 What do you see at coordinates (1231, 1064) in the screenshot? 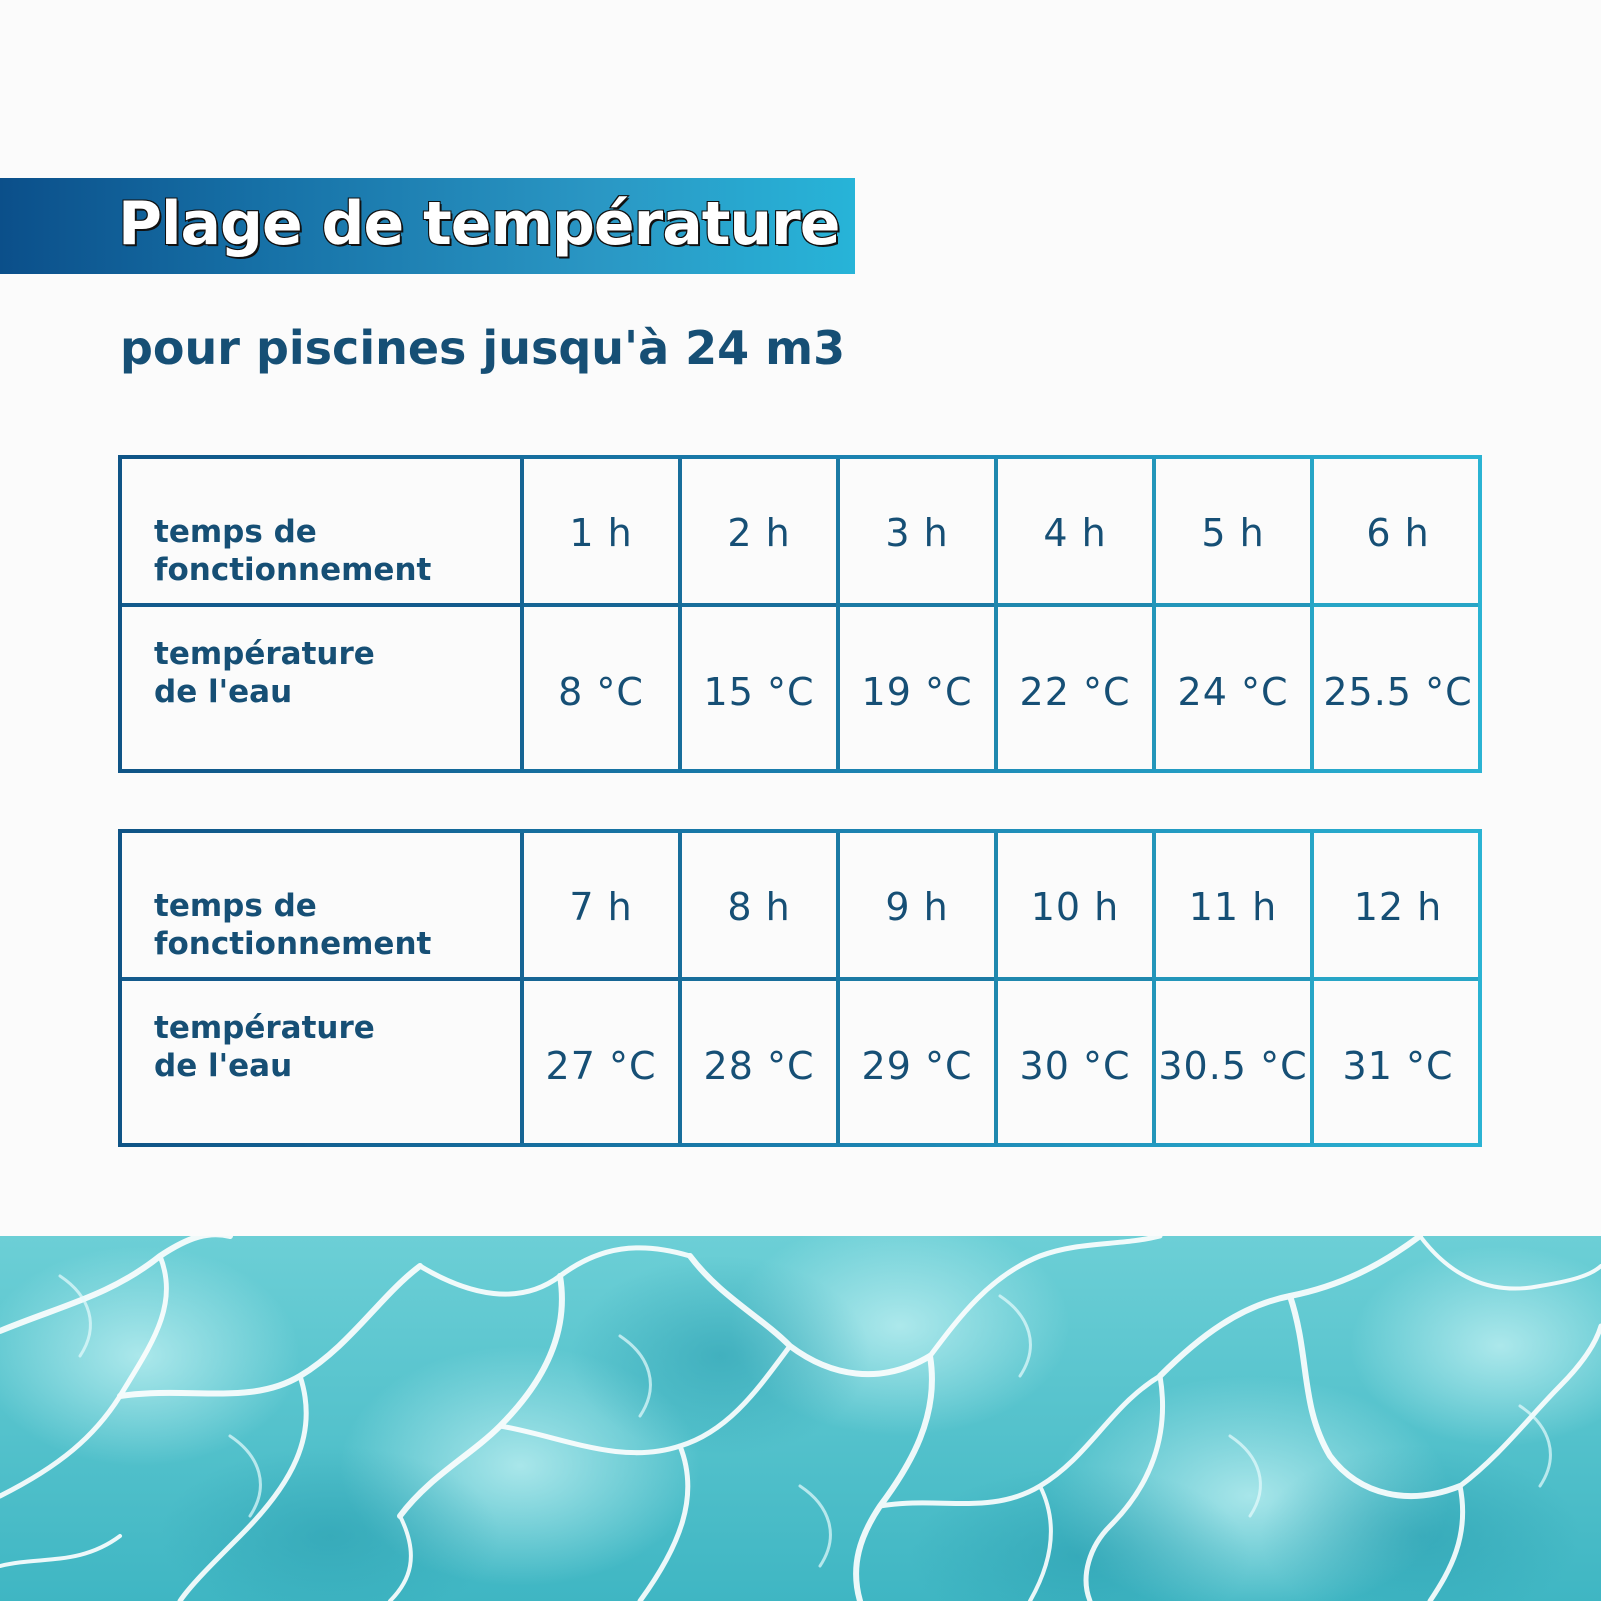
I see `temperature-cell: 30.5 °C` at bounding box center [1231, 1064].